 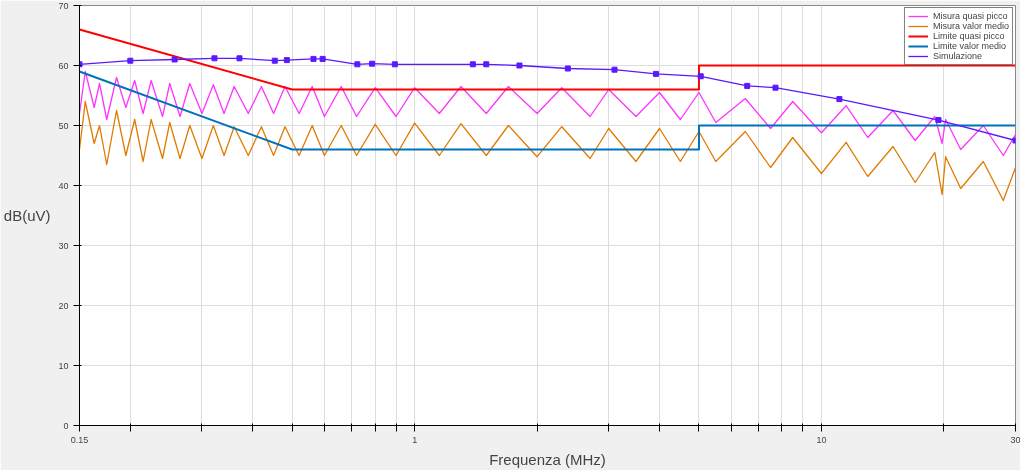 What do you see at coordinates (63, 5) in the screenshot?
I see `y-tick-label: 70` at bounding box center [63, 5].